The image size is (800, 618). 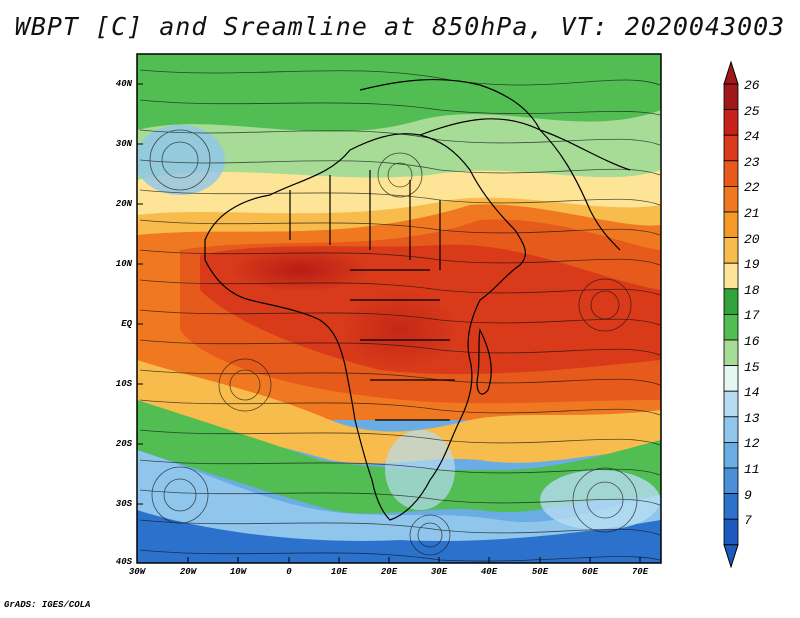 What do you see at coordinates (123, 384) in the screenshot?
I see `lat-label: 10S` at bounding box center [123, 384].